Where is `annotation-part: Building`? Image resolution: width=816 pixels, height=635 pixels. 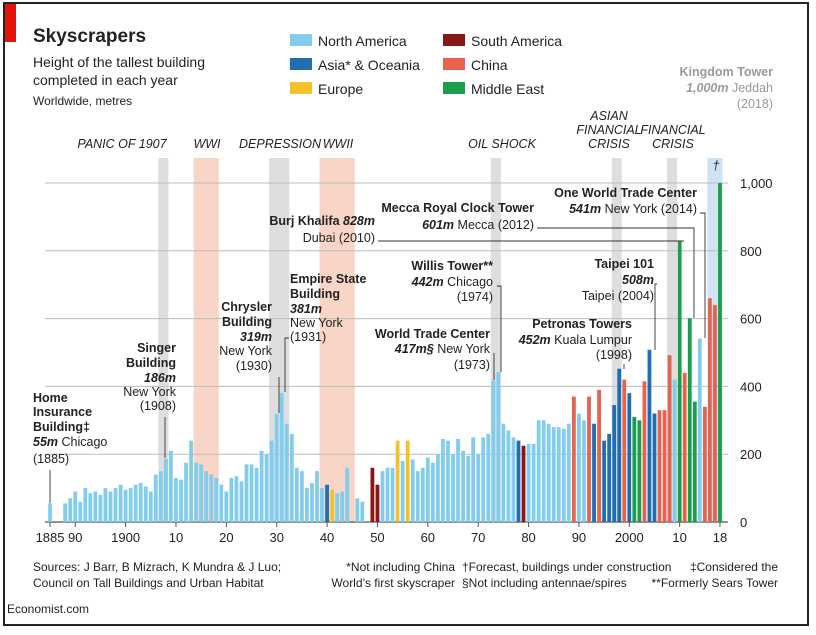
annotation-part: Building is located at coordinates (151, 363).